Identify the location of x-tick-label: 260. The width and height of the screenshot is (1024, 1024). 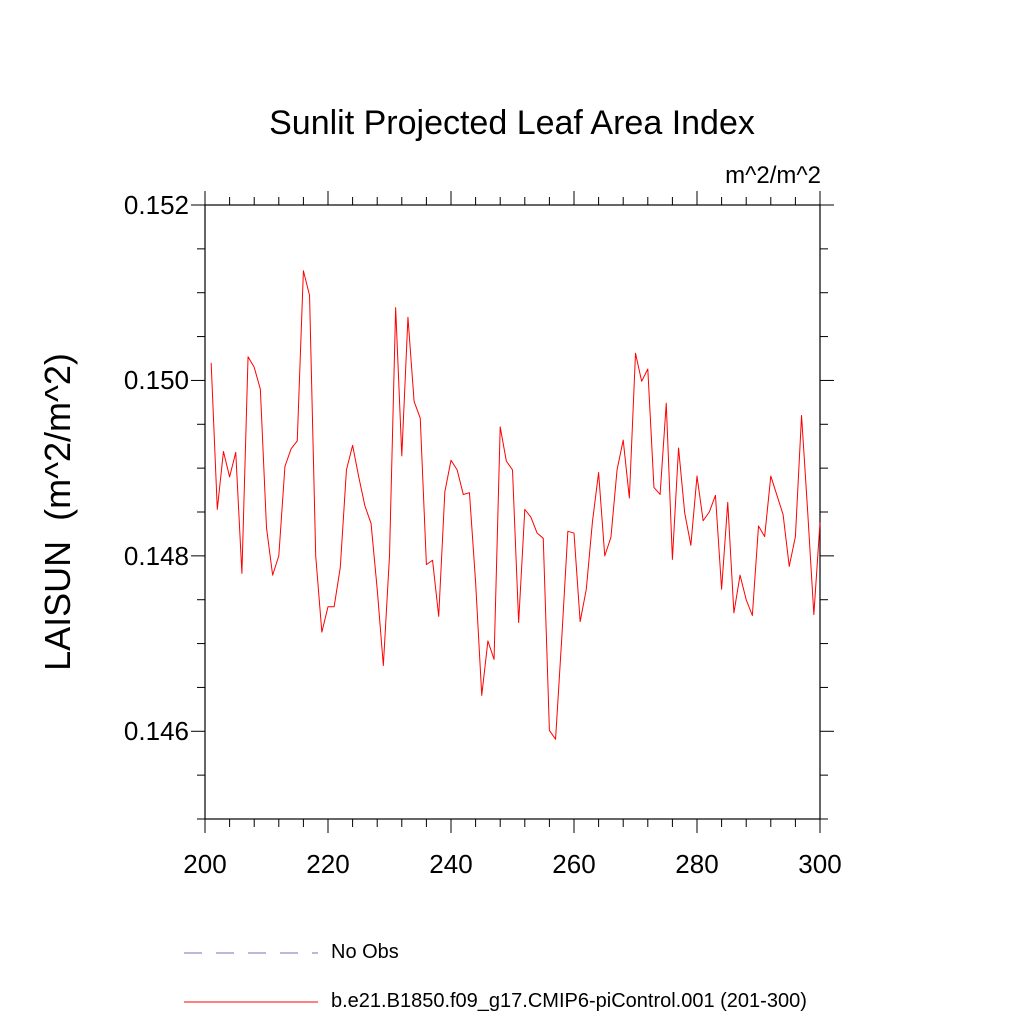
(574, 864).